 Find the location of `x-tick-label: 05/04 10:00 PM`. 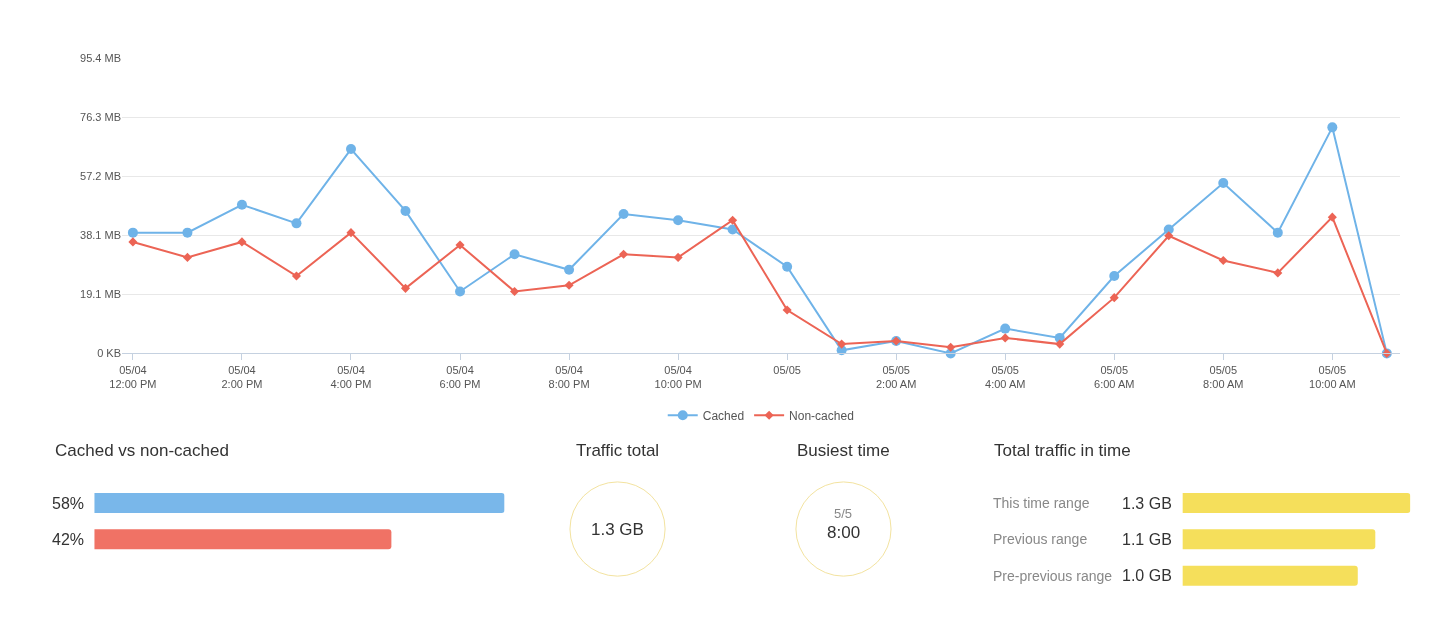

x-tick-label: 05/04 10:00 PM is located at coordinates (678, 376).